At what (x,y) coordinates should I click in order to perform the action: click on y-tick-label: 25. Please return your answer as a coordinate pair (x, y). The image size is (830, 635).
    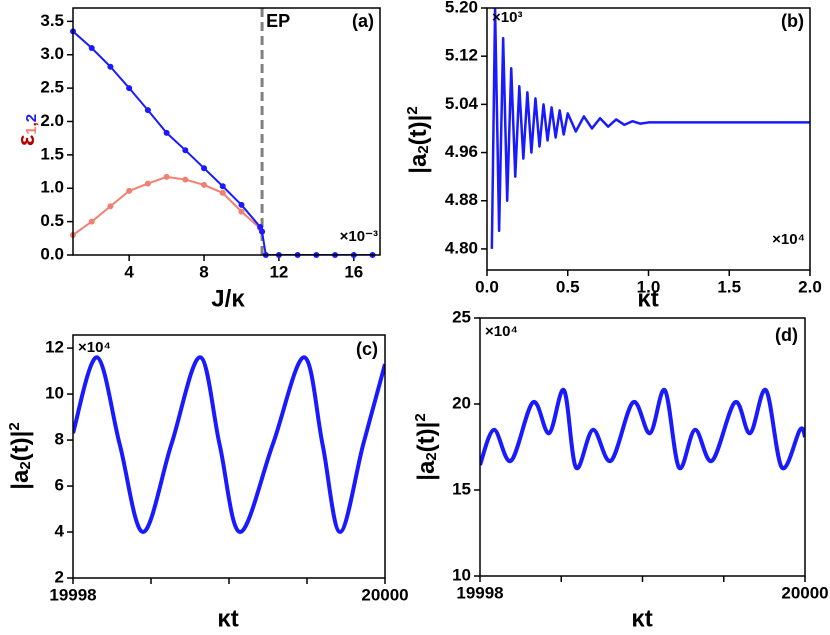
    Looking at the image, I should click on (461, 316).